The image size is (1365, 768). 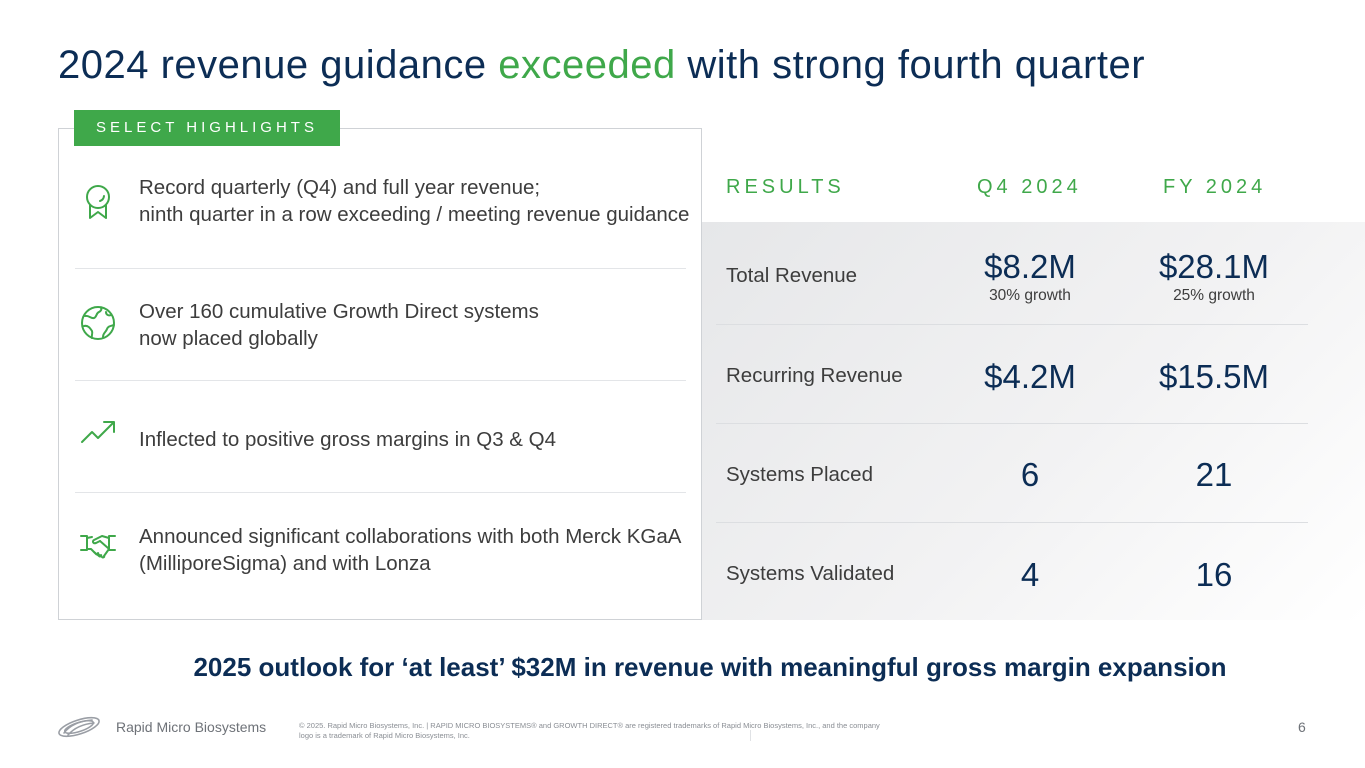 I want to click on row-label-systems-validated: Systems Validated, so click(x=810, y=573).